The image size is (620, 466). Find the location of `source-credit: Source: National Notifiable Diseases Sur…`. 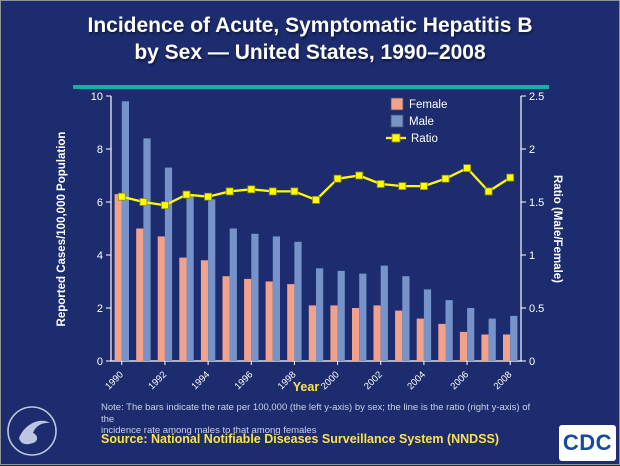

source-credit: Source: National Notifiable Diseases Sur… is located at coordinates (300, 439).